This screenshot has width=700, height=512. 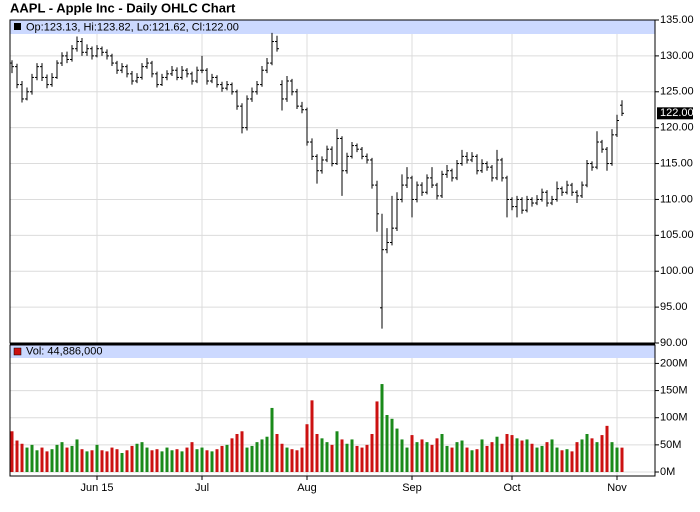 I want to click on y-tick-label: 100.00, so click(x=677, y=271).